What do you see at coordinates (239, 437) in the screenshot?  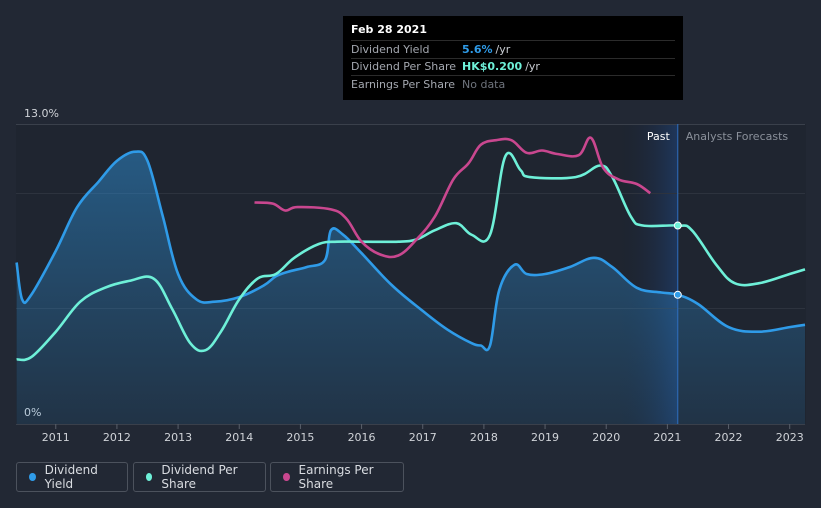 I see `x-tick-label: 2014` at bounding box center [239, 437].